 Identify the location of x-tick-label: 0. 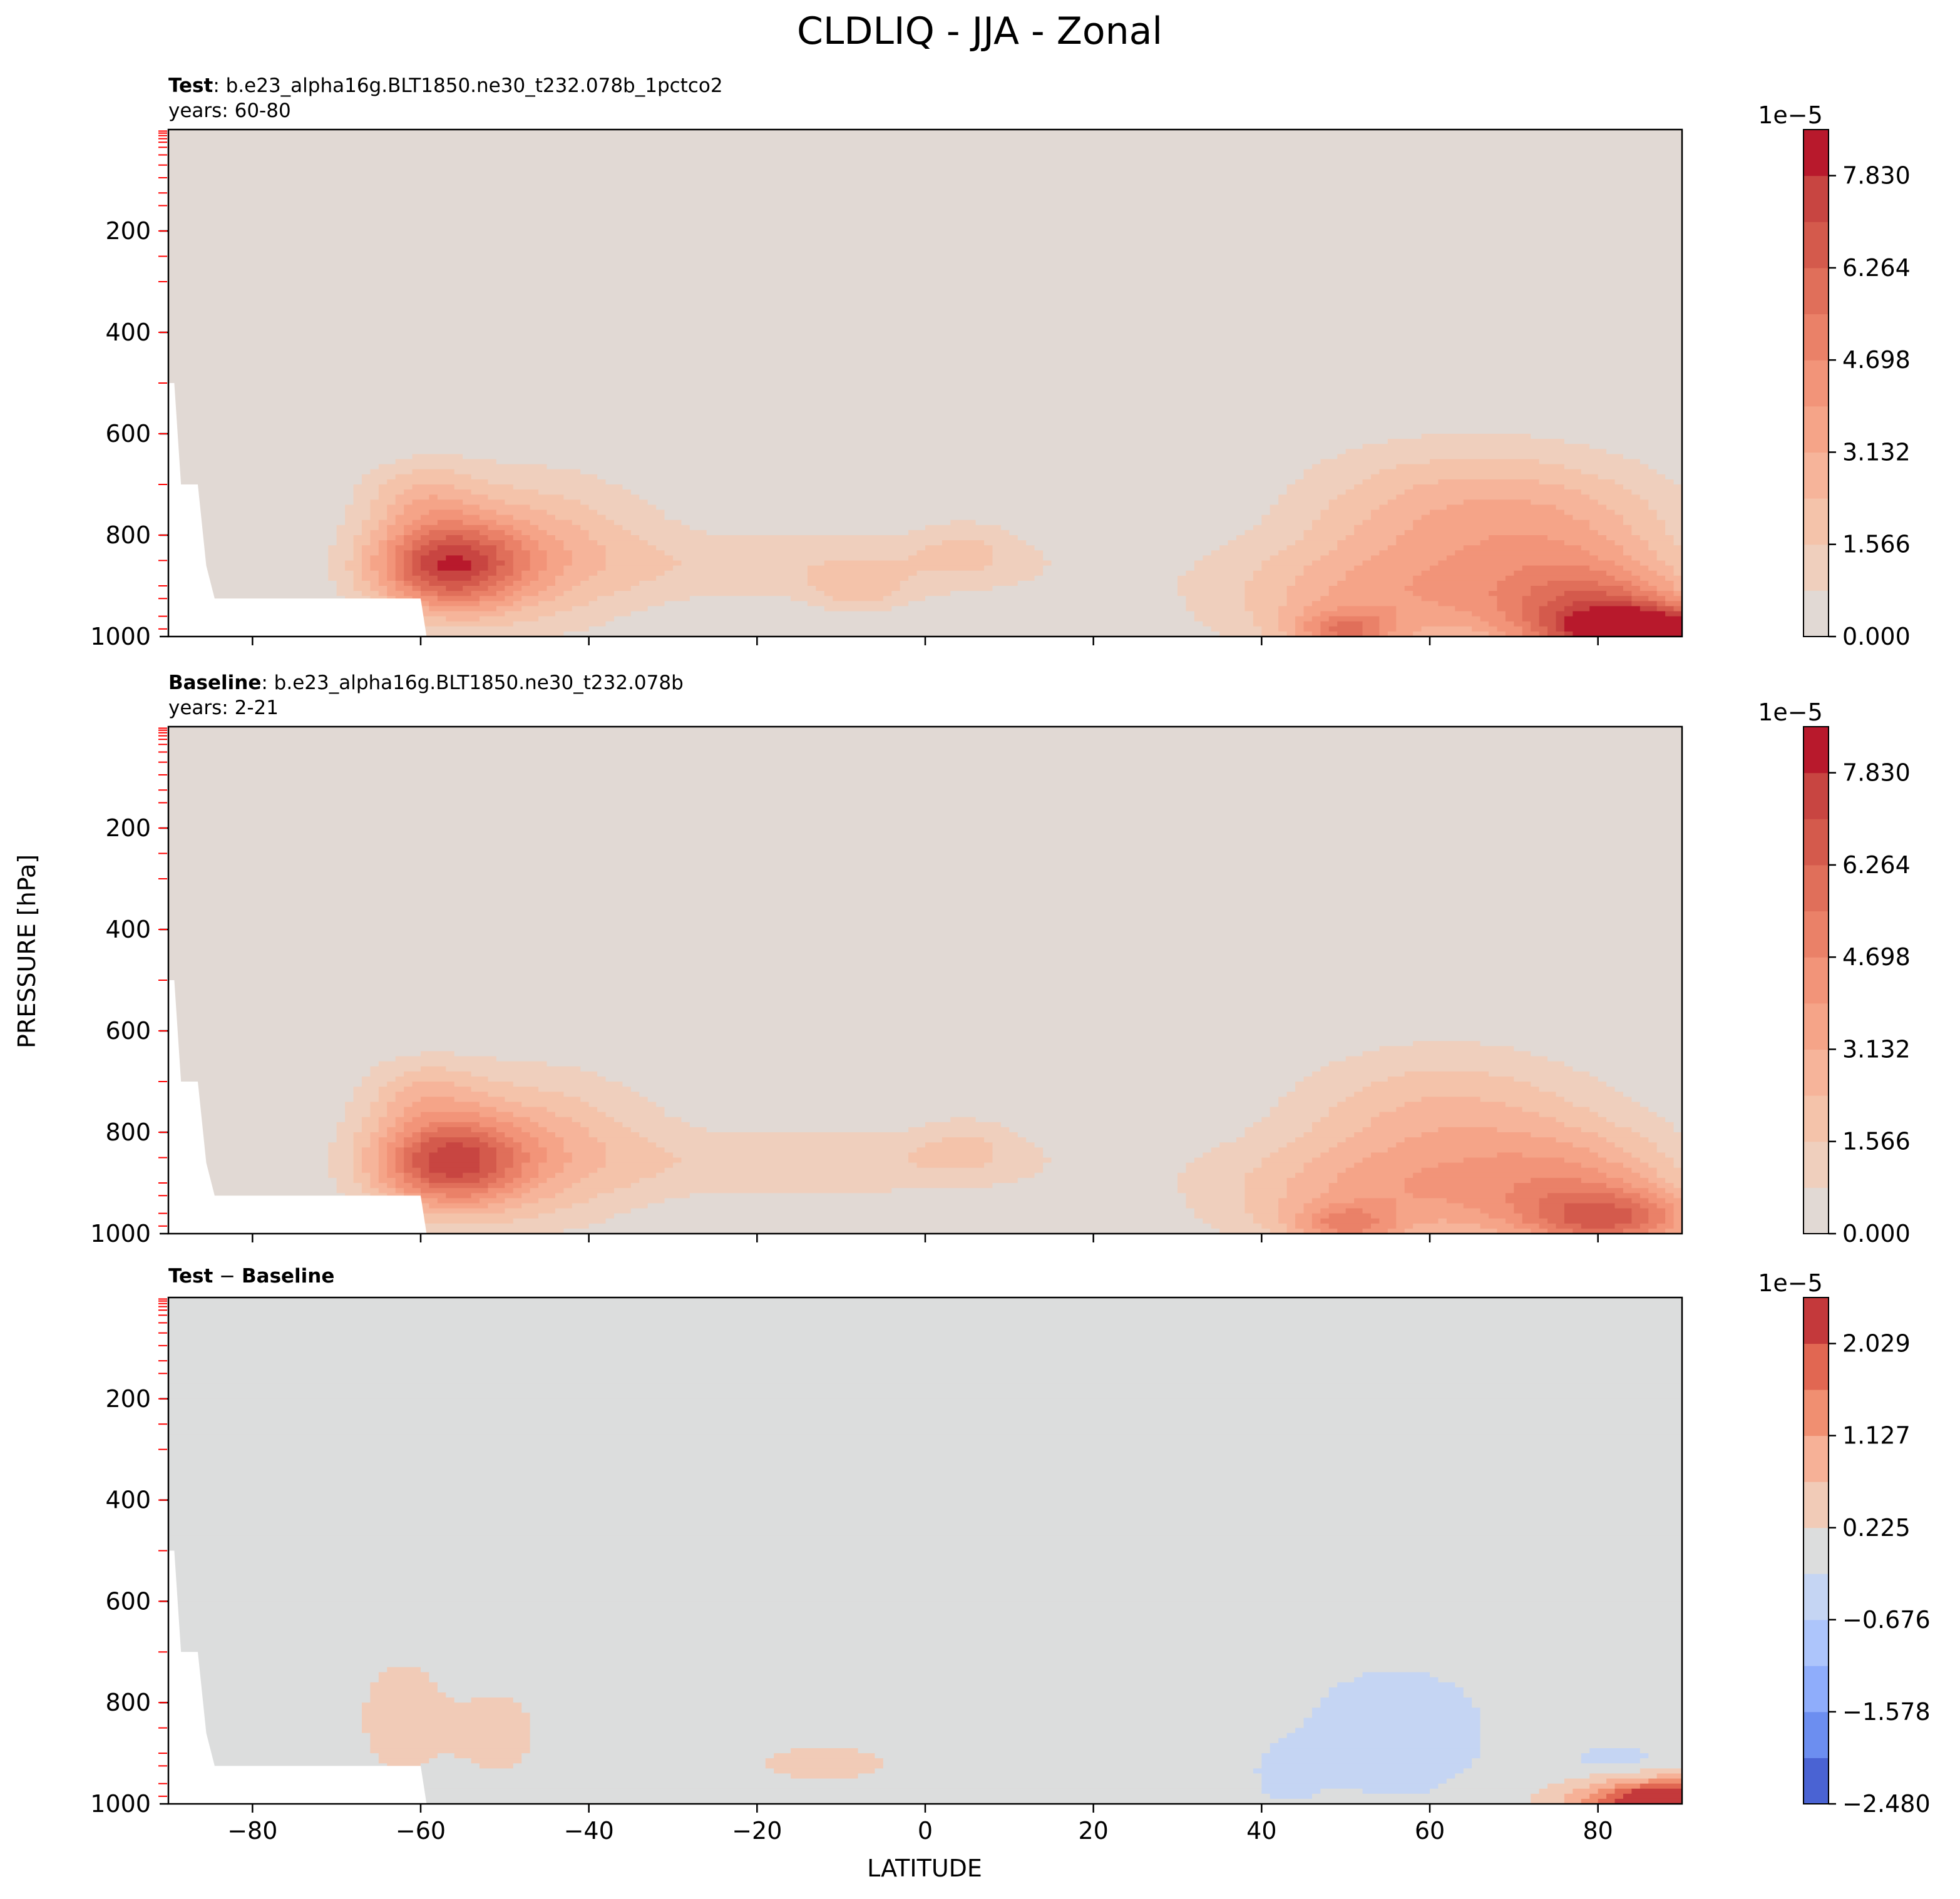
(925, 1831).